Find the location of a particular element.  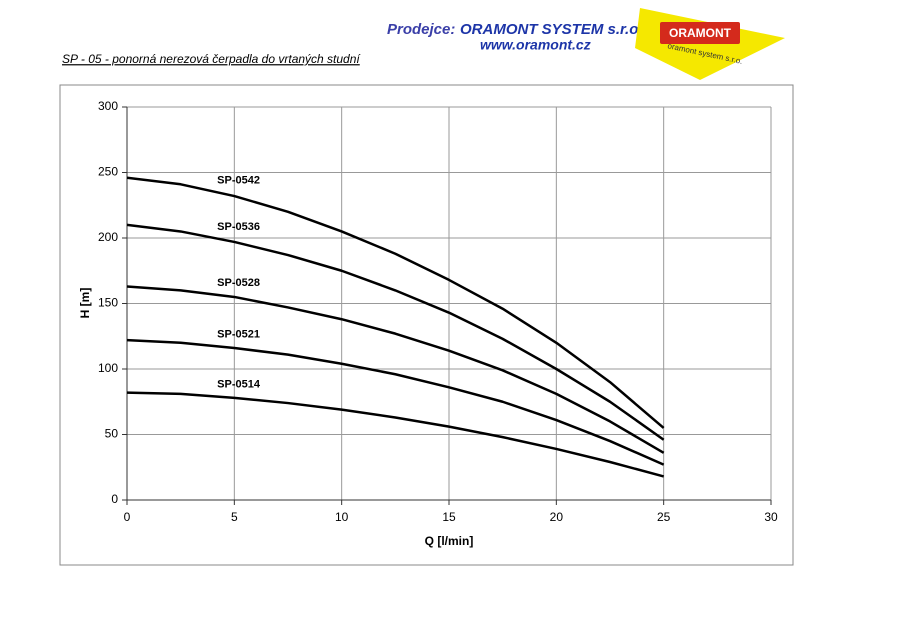

logo-badge is located at coordinates (700, 33).